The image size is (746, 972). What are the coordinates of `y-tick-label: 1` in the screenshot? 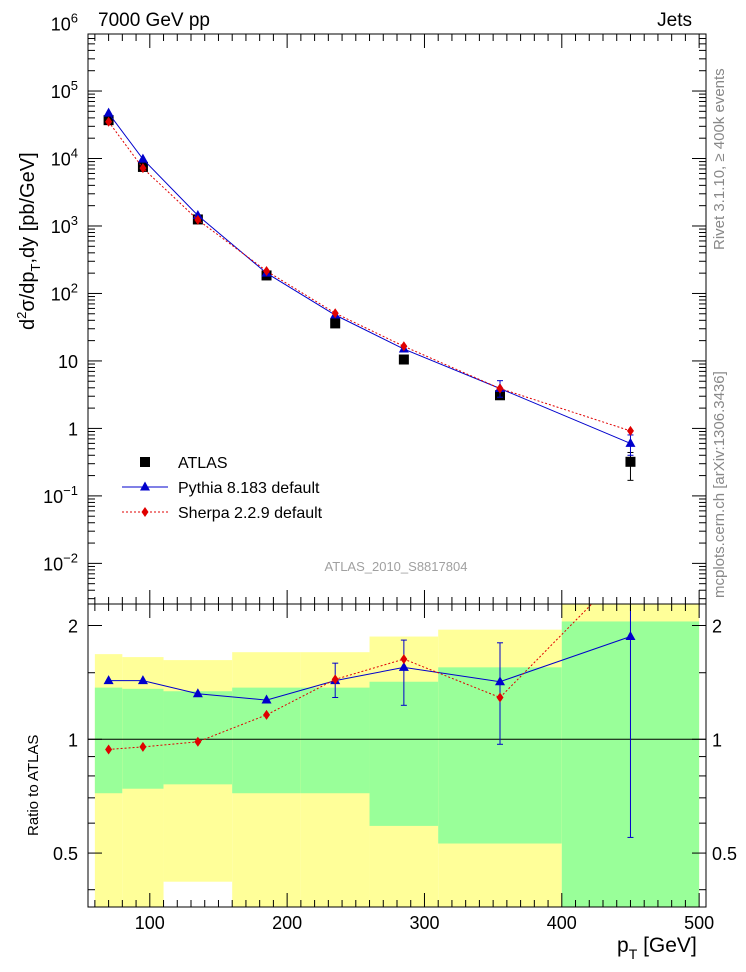 It's located at (73, 429).